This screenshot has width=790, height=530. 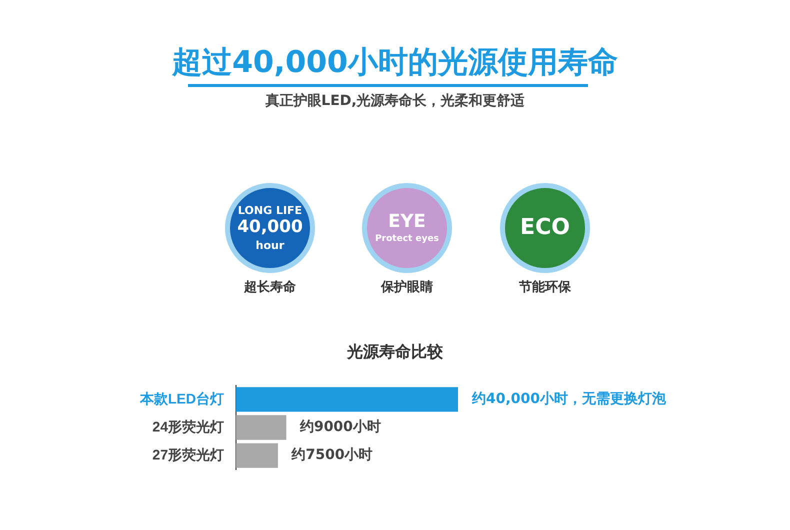 I want to click on y-tick-label: 本款LED台灯, so click(x=181, y=398).